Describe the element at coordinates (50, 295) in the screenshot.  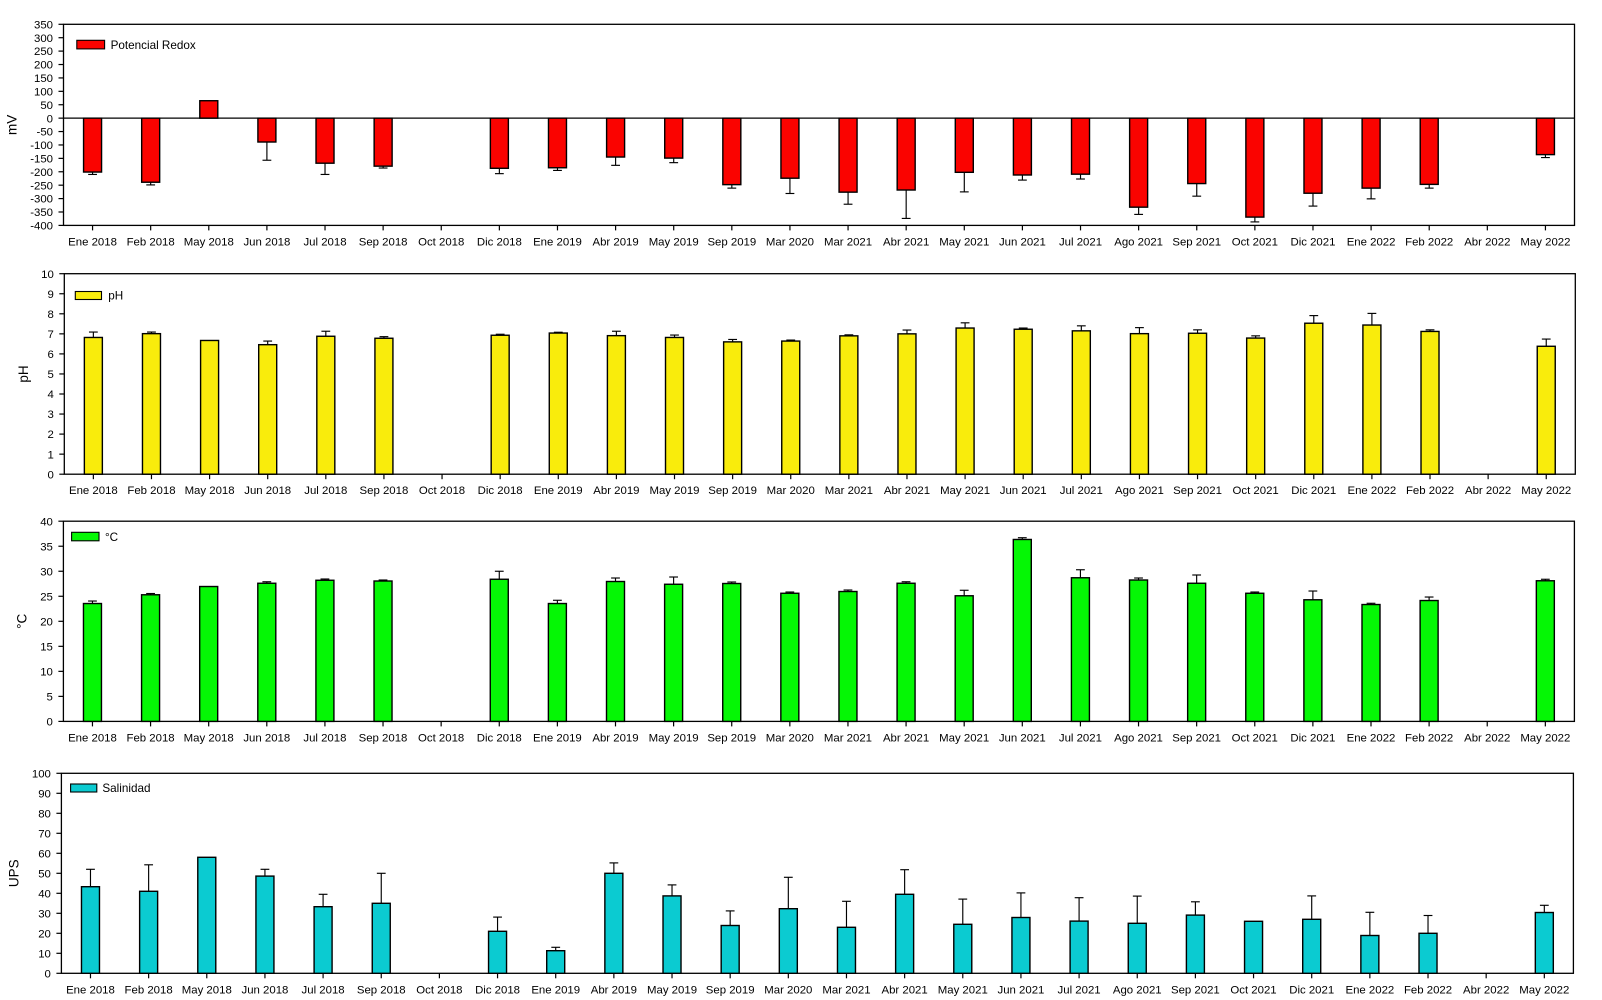
I see `svg-text: 9` at that location.